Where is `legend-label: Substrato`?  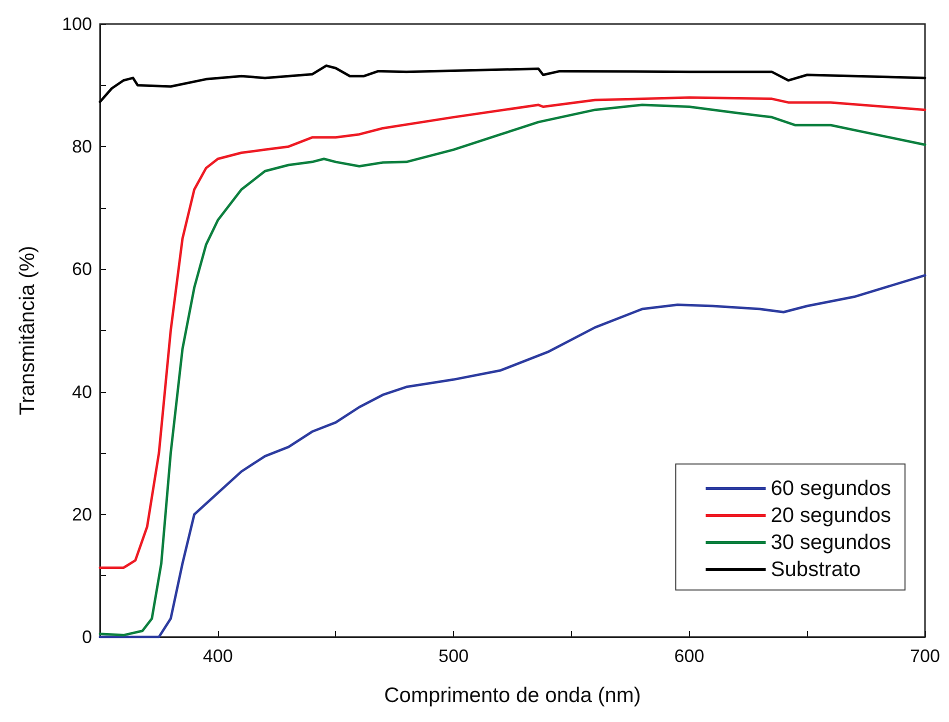
legend-label: Substrato is located at coordinates (815, 569).